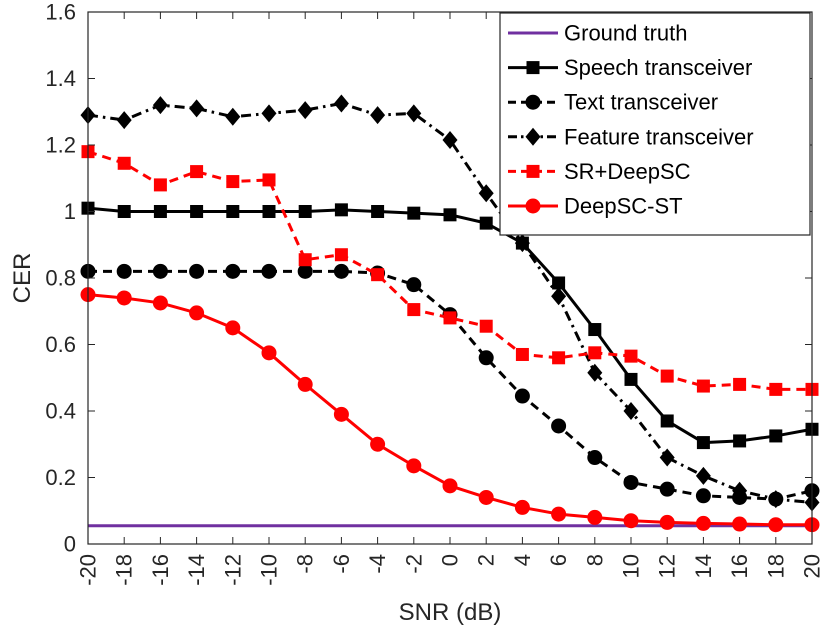 This screenshot has height=632, width=830. I want to click on y-tick-label: 1, so click(70, 211).